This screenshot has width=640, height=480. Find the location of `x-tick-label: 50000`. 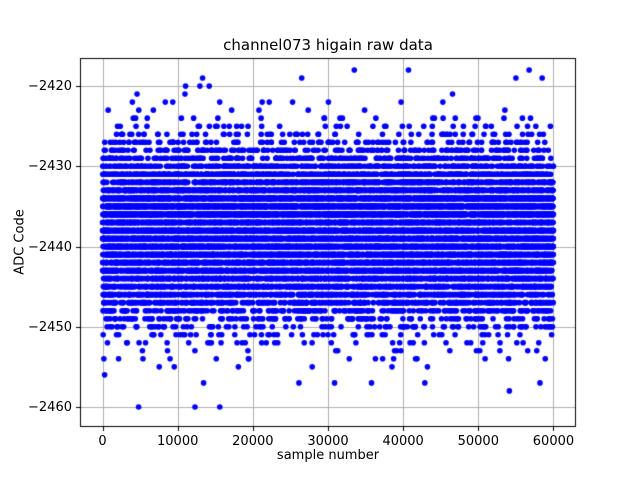

x-tick-label: 50000 is located at coordinates (478, 441).